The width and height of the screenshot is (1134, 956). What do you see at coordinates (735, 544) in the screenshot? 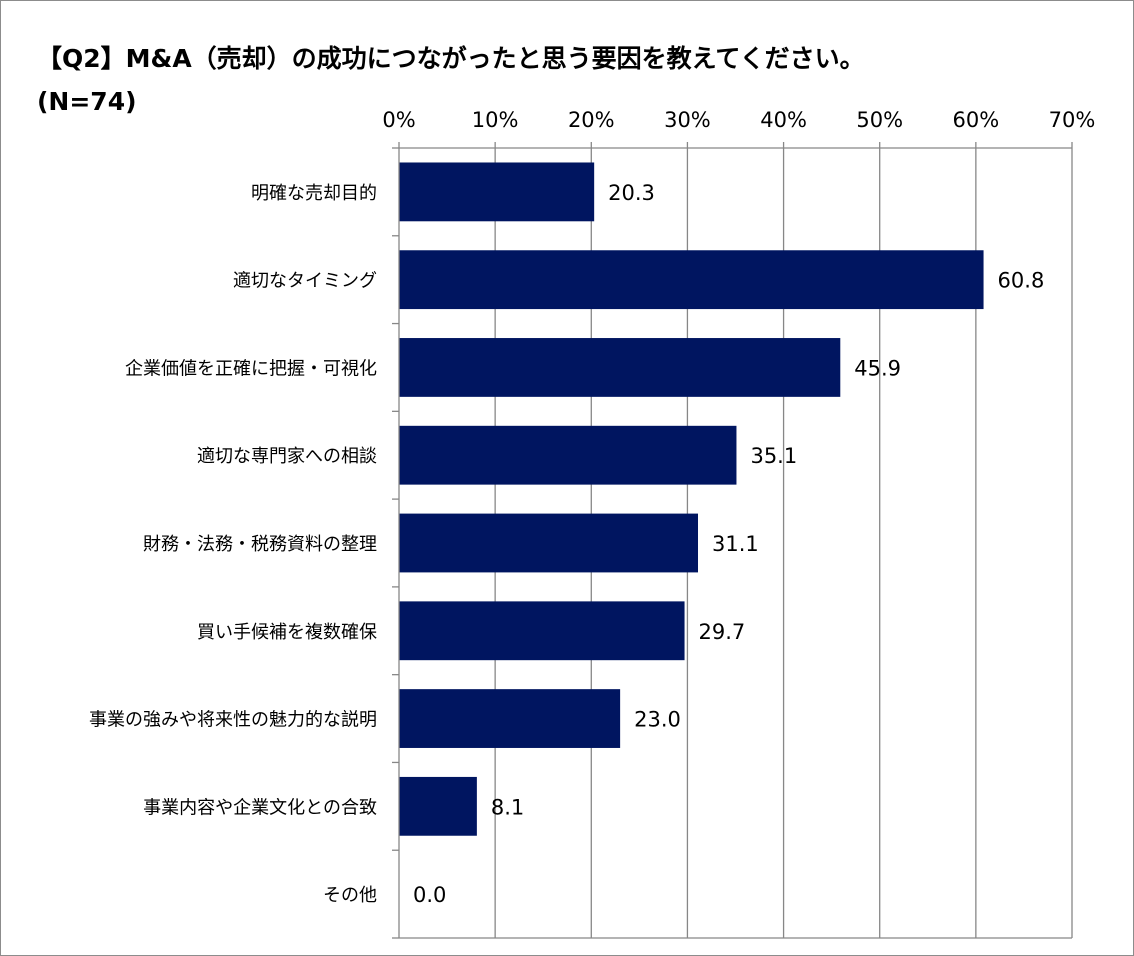
I see `data-label: 31.1` at bounding box center [735, 544].